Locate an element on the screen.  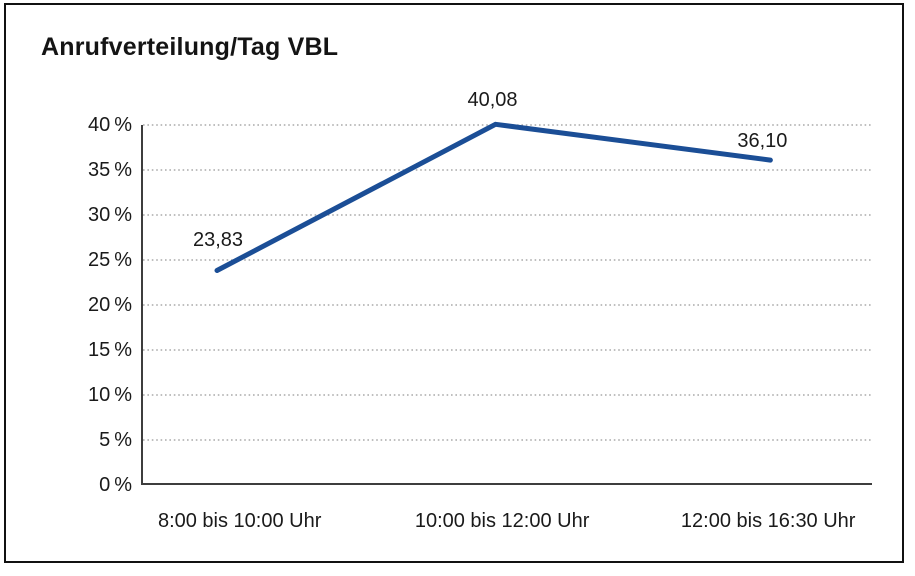
y-tick-label-10: 10 % is located at coordinates (109, 395).